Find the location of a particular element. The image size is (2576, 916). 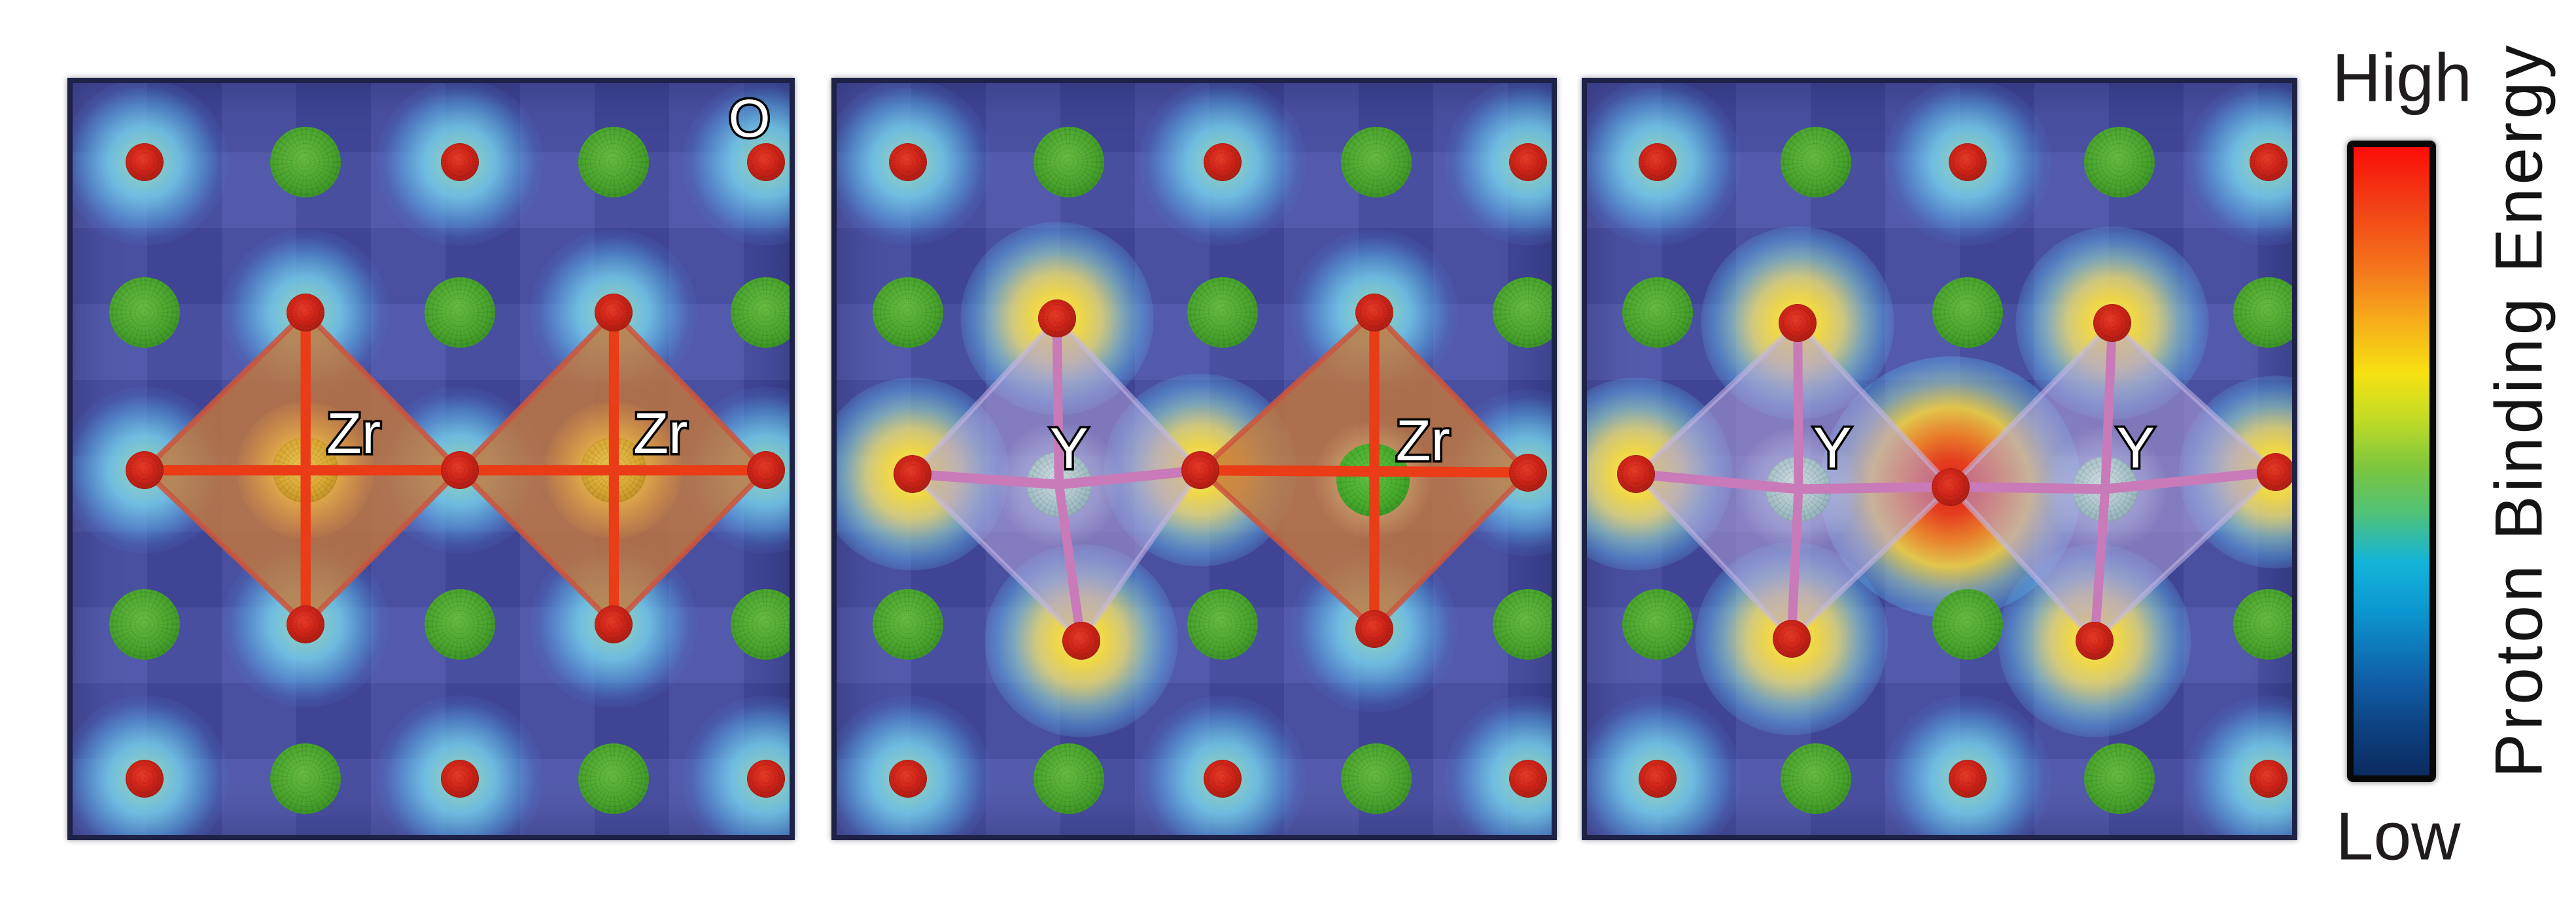

colorbar-high-label: High is located at coordinates (2402, 78).